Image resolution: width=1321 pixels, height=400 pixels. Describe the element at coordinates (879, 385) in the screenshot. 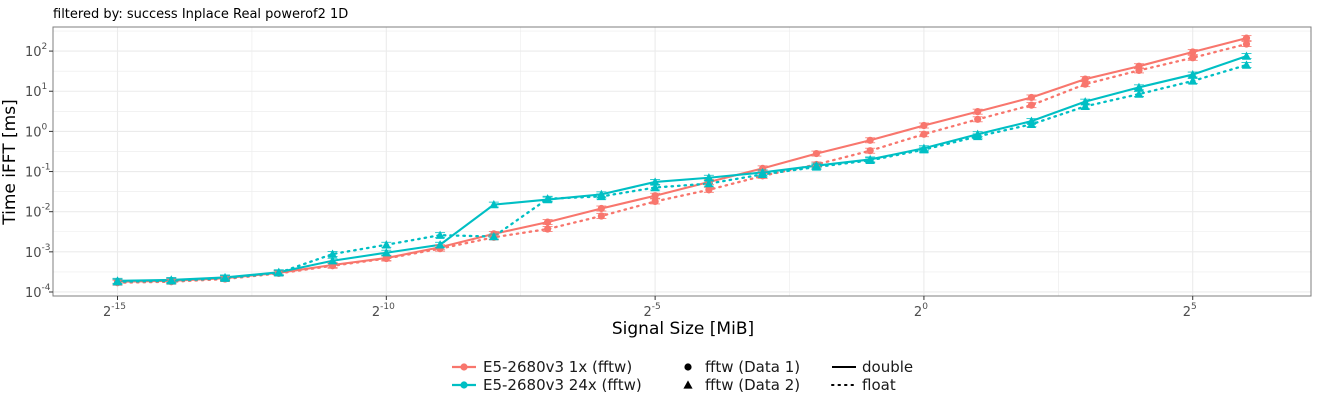

I see `legend-label: float` at that location.